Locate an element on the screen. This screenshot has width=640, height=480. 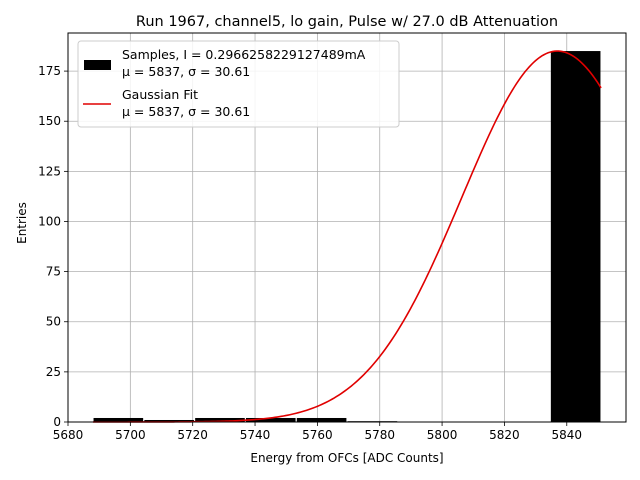
legend-box is located at coordinates (238, 84).